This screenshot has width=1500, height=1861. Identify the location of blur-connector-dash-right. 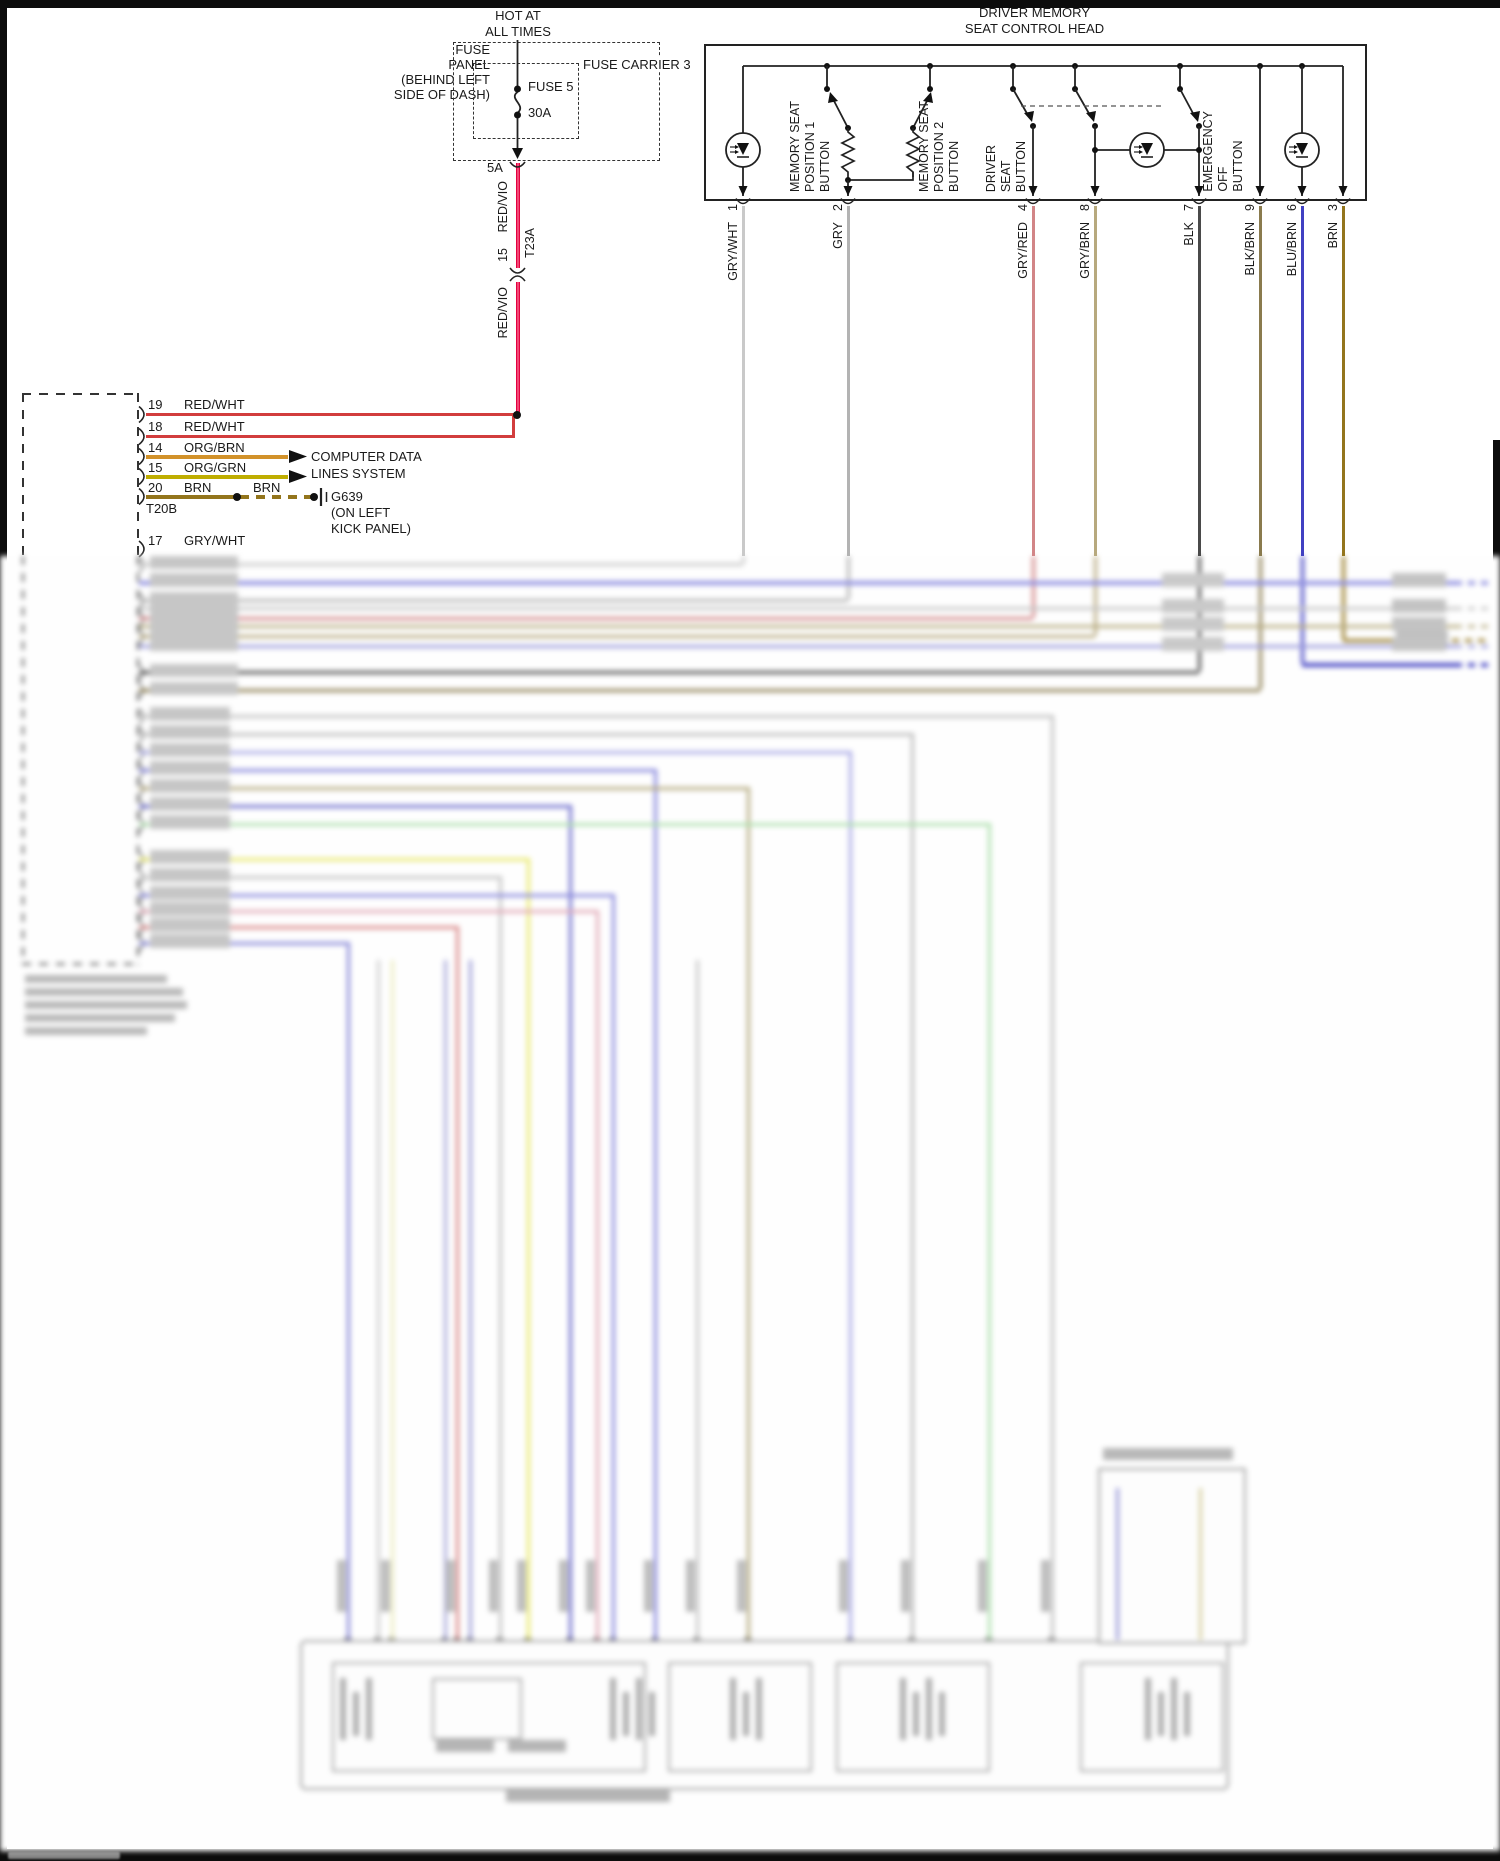
(138, 760).